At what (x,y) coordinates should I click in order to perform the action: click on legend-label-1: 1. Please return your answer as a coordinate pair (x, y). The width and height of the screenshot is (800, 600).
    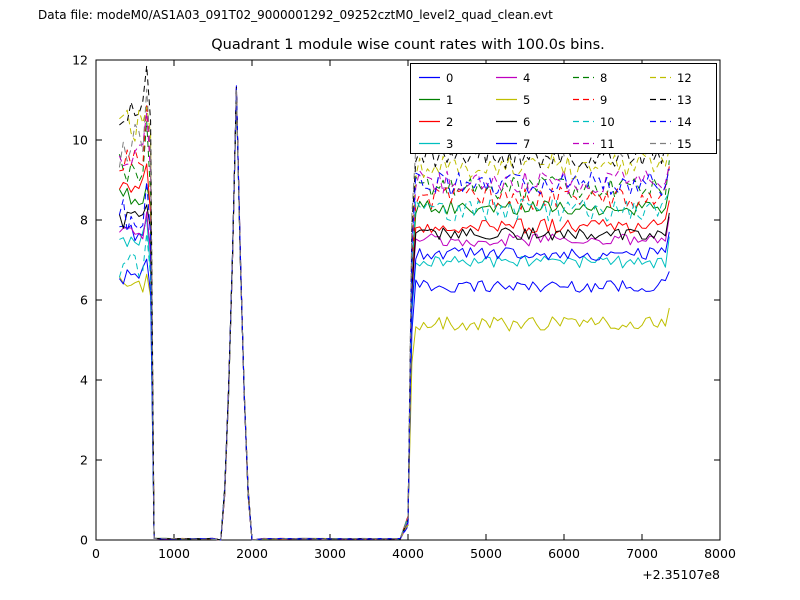
    Looking at the image, I should click on (449, 100).